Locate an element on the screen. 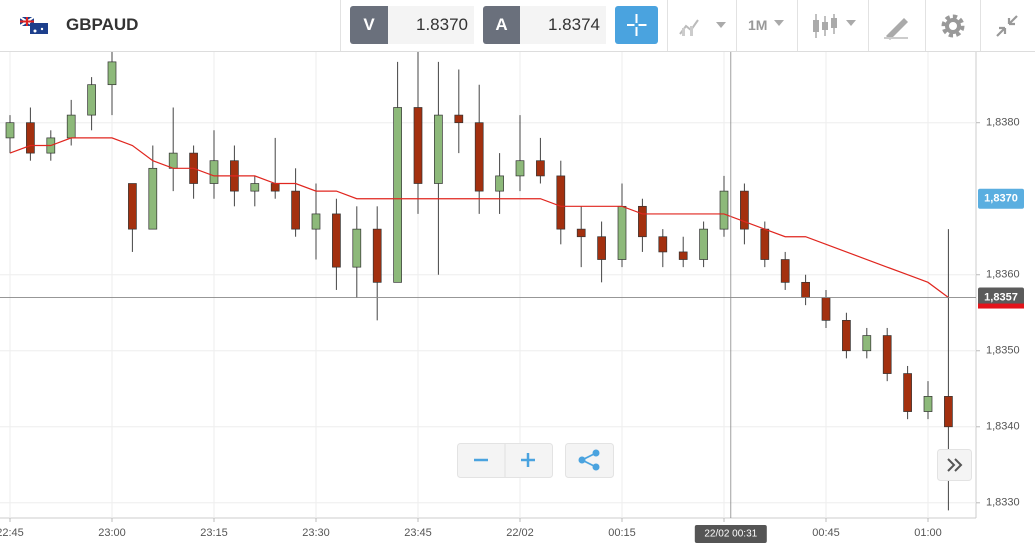 Image resolution: width=1035 pixels, height=553 pixels. chart-type-button is located at coordinates (703, 26).